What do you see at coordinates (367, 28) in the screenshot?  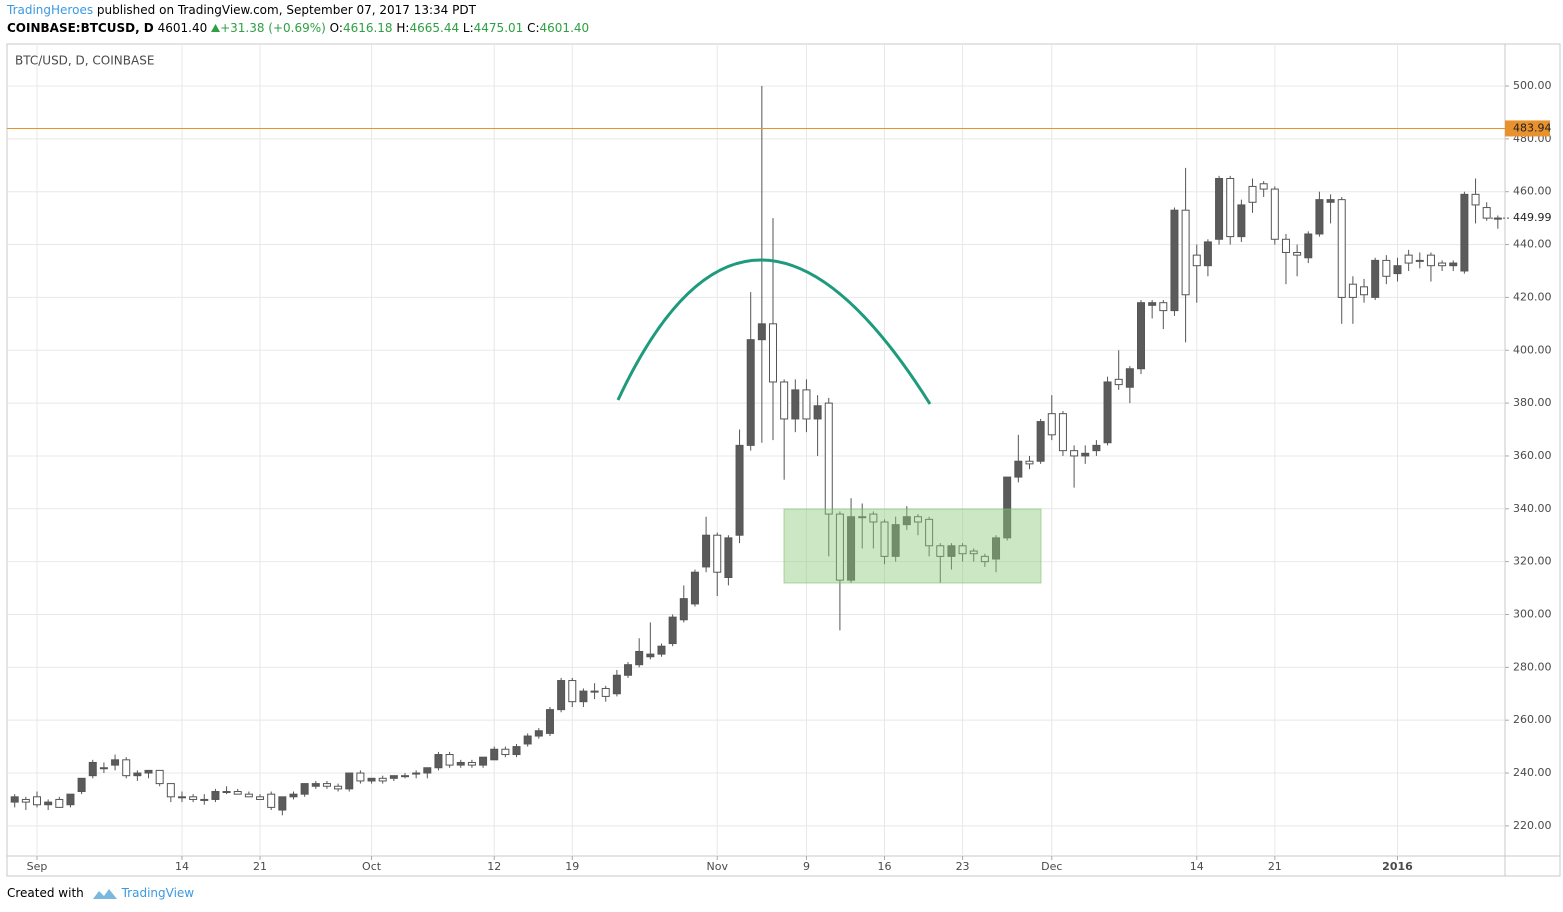 I see `o-value: 4616.18` at bounding box center [367, 28].